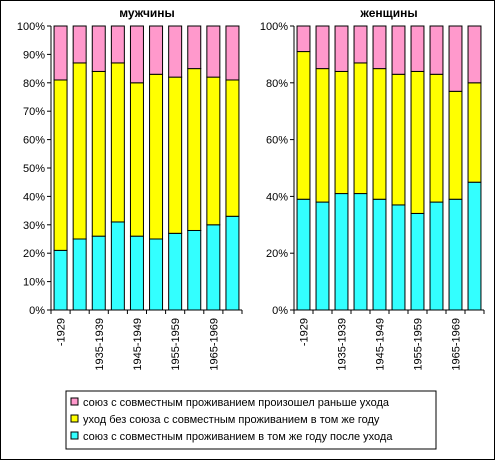  What do you see at coordinates (34, 226) in the screenshot?
I see `men-y-tick-label: 30%` at bounding box center [34, 226].